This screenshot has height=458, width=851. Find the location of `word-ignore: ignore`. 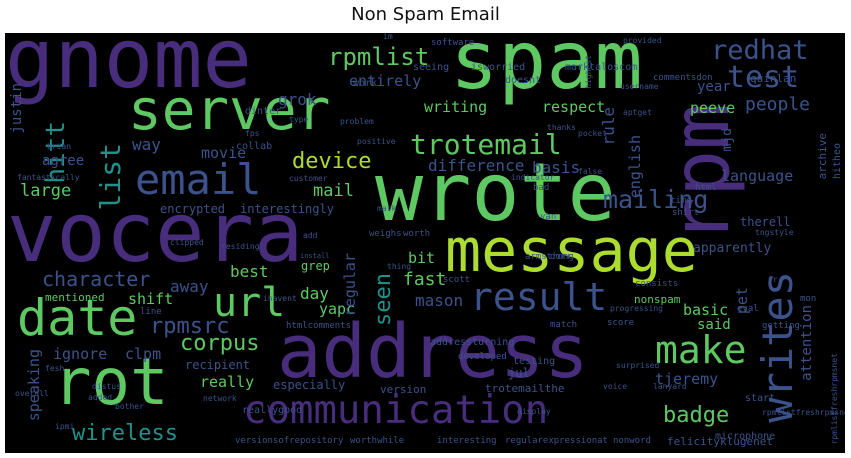

word-ignore: ignore is located at coordinates (80, 354).